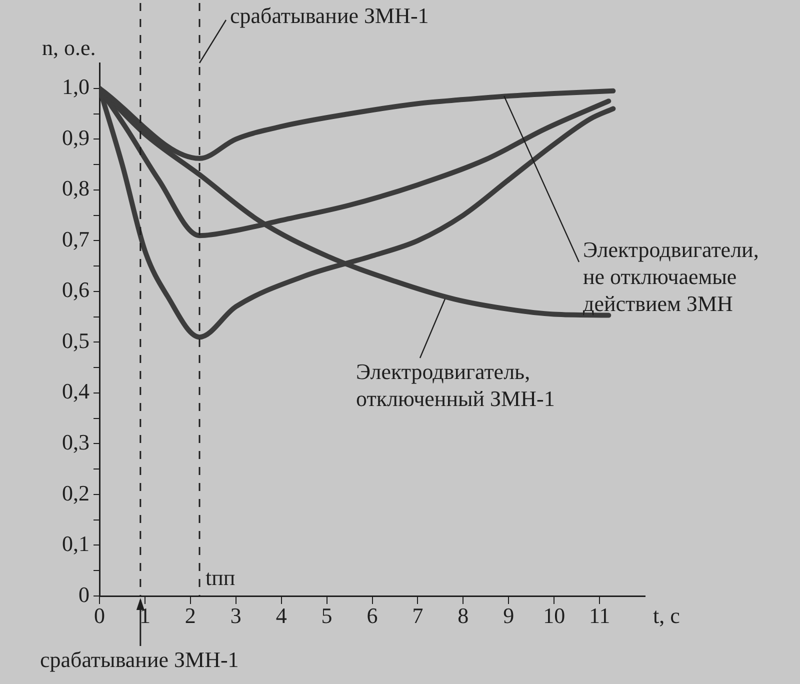 This screenshot has height=684, width=800. I want to click on y-tick-label: 0,4, so click(76, 391).